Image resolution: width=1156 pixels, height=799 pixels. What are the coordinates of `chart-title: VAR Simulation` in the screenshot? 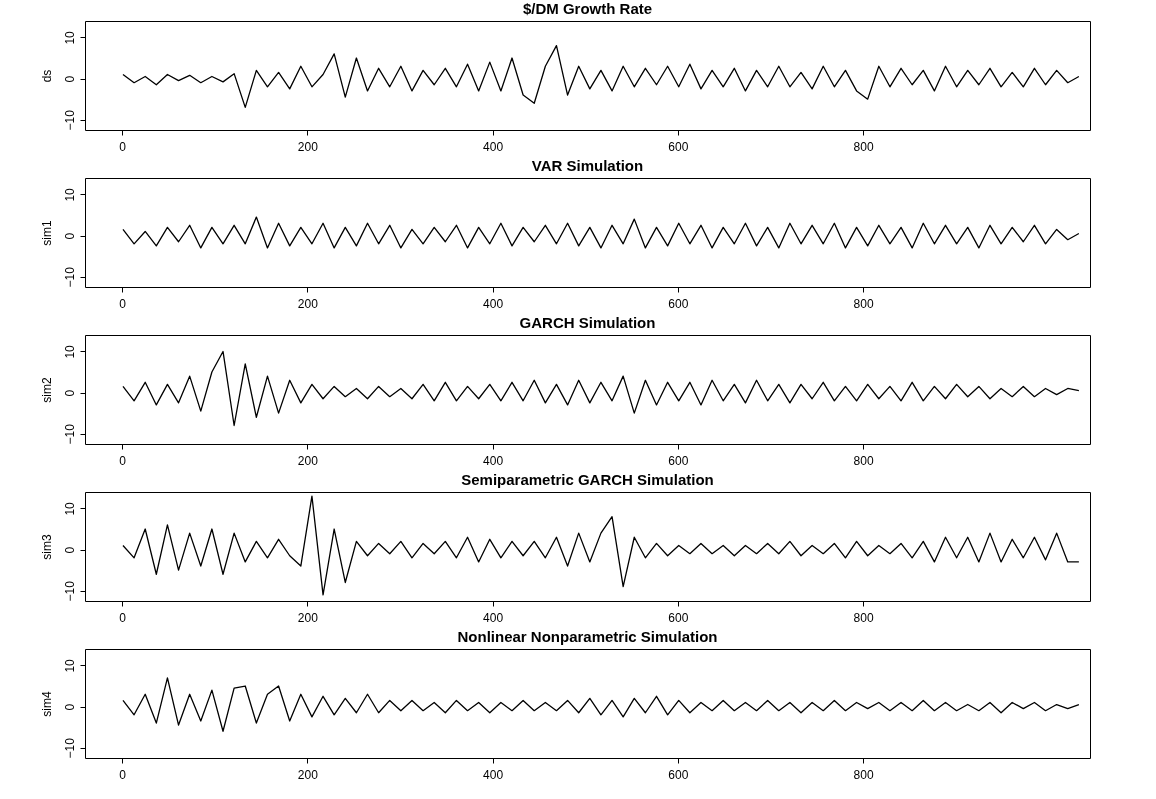 It's located at (587, 165).